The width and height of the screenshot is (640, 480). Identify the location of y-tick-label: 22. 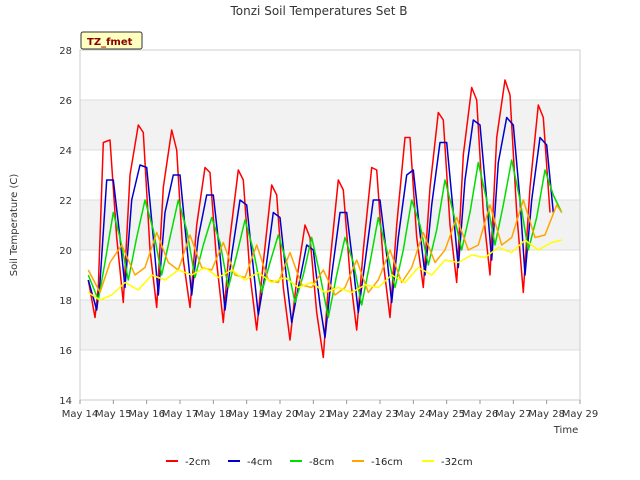
(65, 201).